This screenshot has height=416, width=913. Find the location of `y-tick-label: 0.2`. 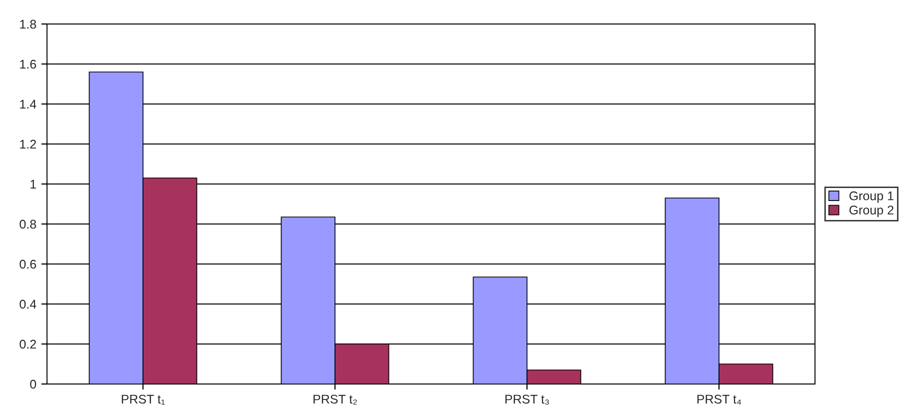

y-tick-label: 0.2 is located at coordinates (28, 344).